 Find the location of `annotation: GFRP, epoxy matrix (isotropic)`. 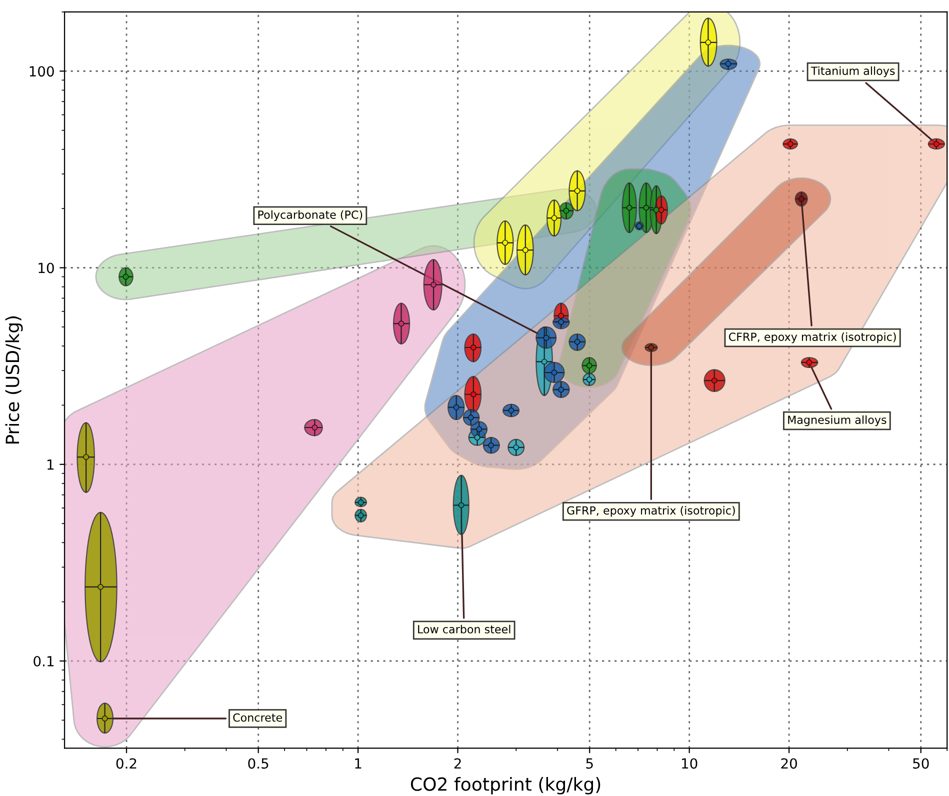

annotation: GFRP, epoxy matrix (isotropic) is located at coordinates (651, 511).